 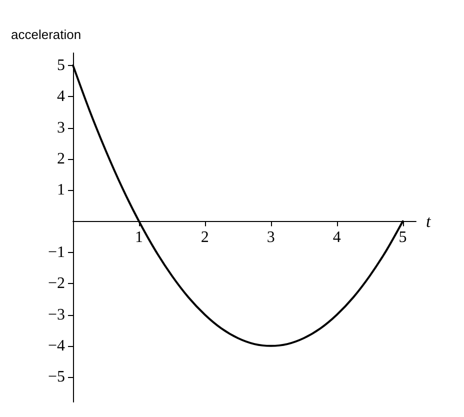 What do you see at coordinates (46, 34) in the screenshot?
I see `y-axis-title: acceleration` at bounding box center [46, 34].